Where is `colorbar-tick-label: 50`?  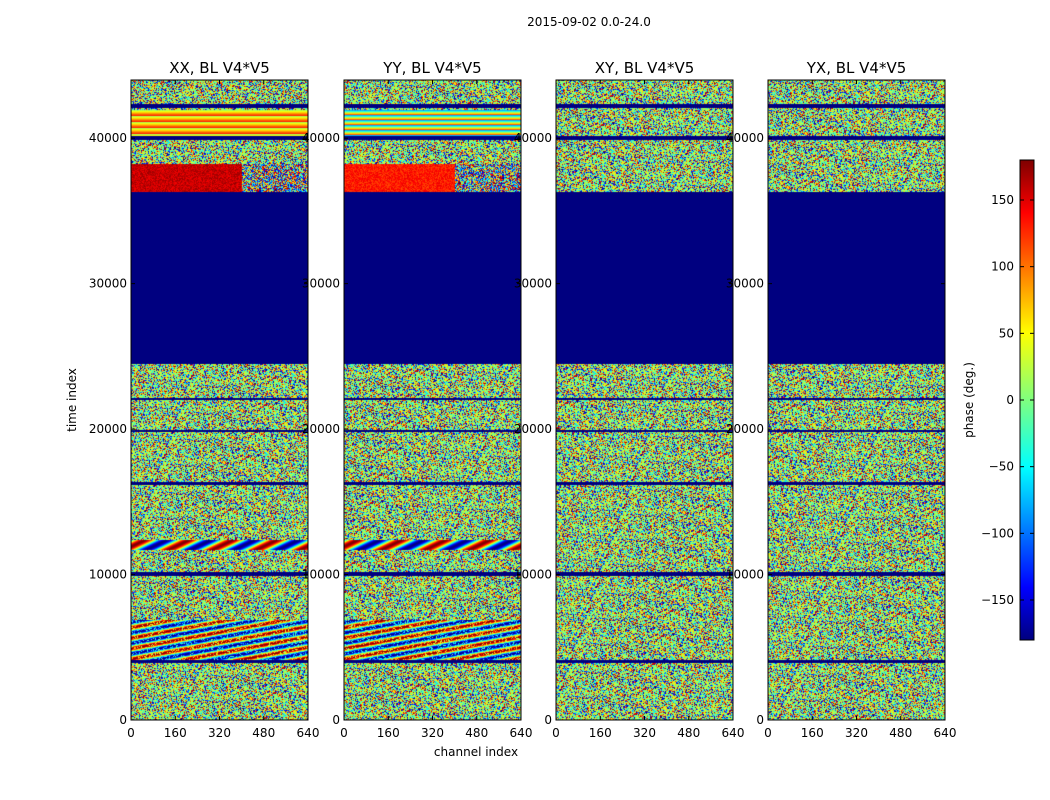
colorbar-tick-label: 50 is located at coordinates (1006, 333).